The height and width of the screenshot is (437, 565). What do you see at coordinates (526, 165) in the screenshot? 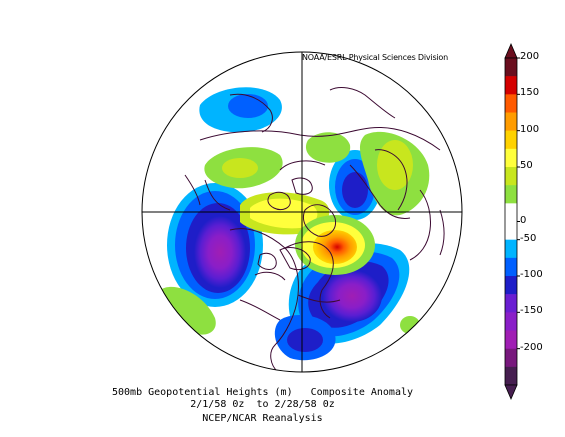
I see `colorbar-tick-label: 50` at bounding box center [526, 165].